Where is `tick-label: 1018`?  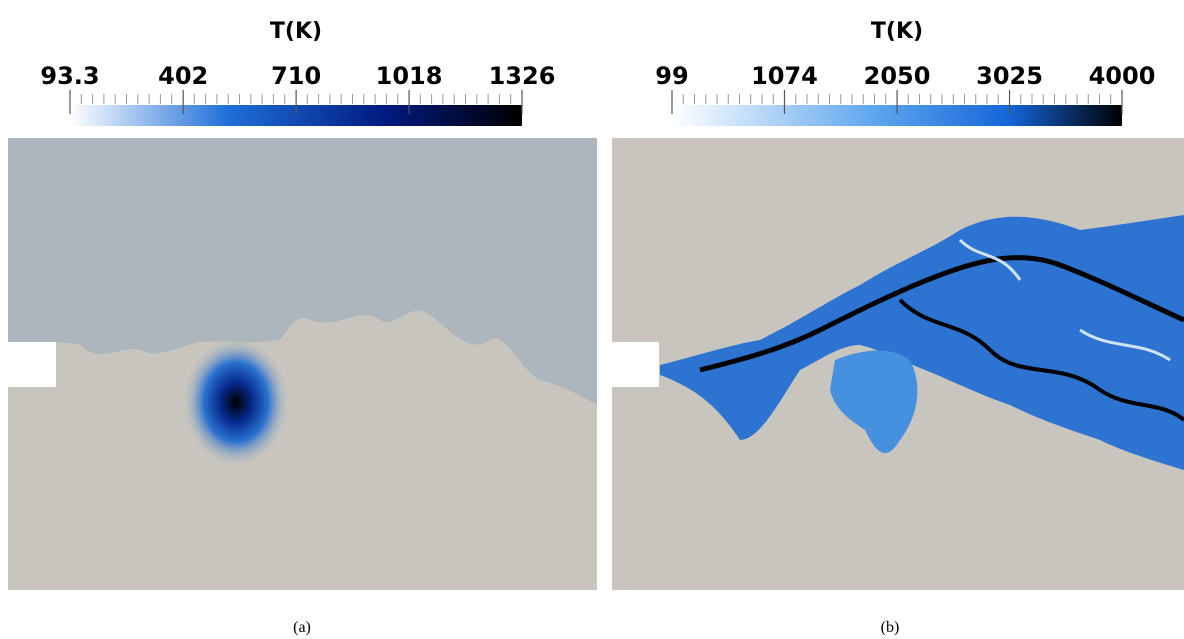
tick-label: 1018 is located at coordinates (409, 76).